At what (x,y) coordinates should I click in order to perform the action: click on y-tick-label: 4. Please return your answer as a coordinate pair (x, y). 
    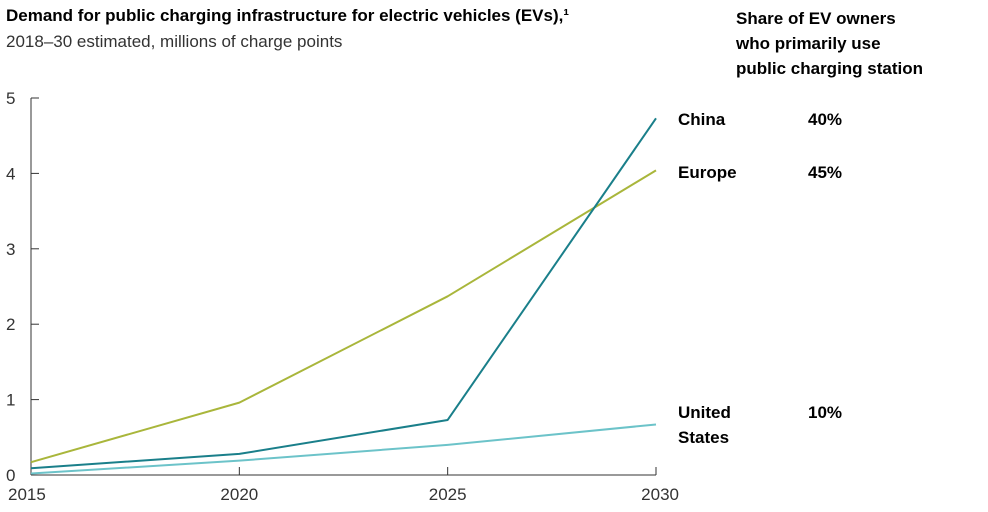
    Looking at the image, I should click on (10, 173).